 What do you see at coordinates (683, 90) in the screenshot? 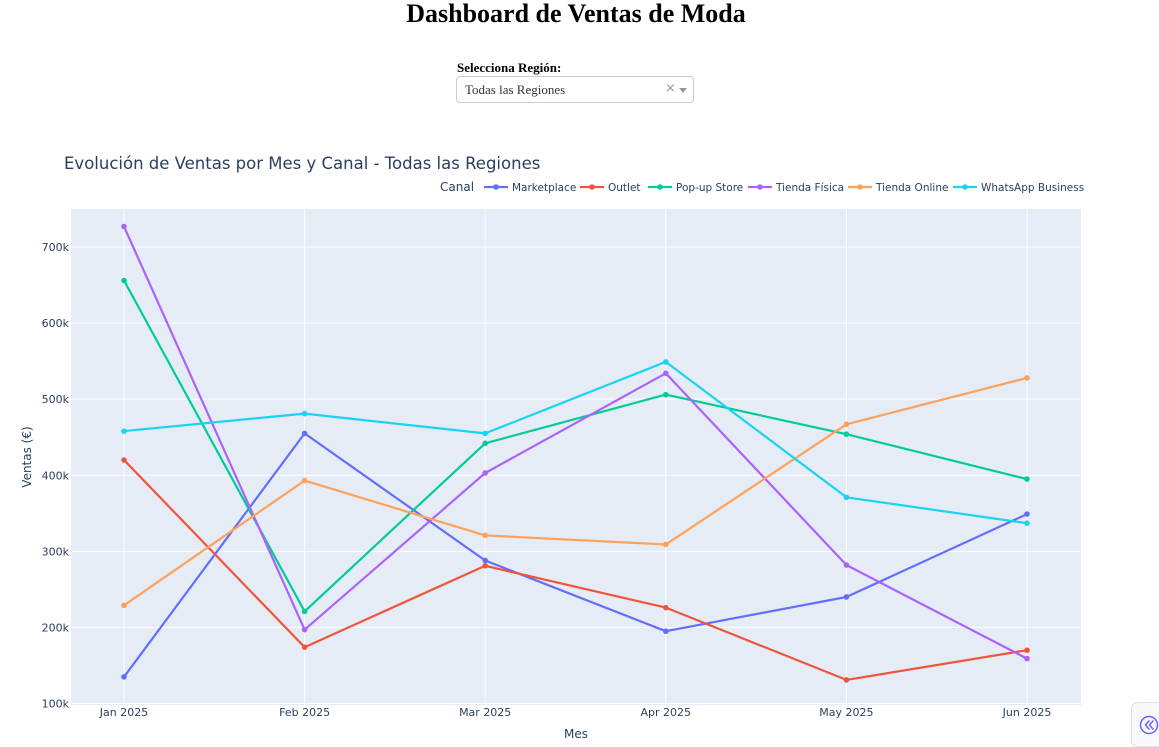
I see `chevron-down-icon` at bounding box center [683, 90].